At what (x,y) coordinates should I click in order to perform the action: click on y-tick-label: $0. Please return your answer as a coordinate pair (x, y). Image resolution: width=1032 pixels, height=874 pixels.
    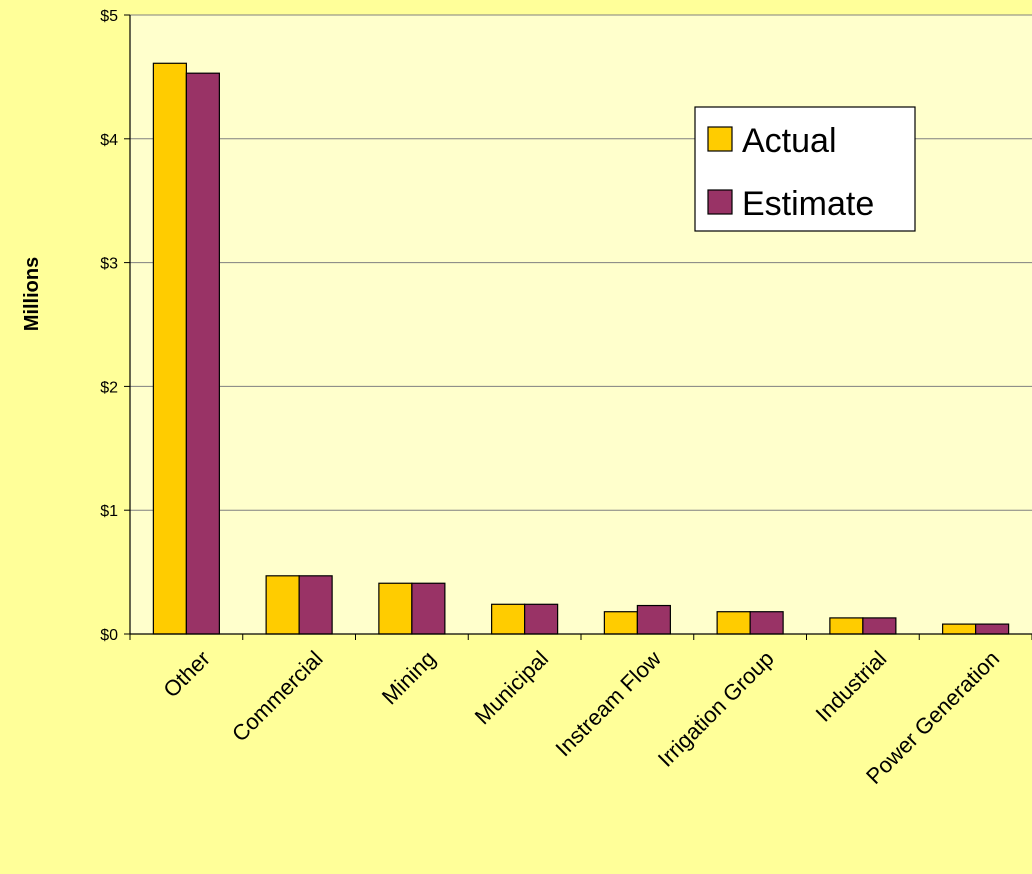
    Looking at the image, I should click on (109, 635).